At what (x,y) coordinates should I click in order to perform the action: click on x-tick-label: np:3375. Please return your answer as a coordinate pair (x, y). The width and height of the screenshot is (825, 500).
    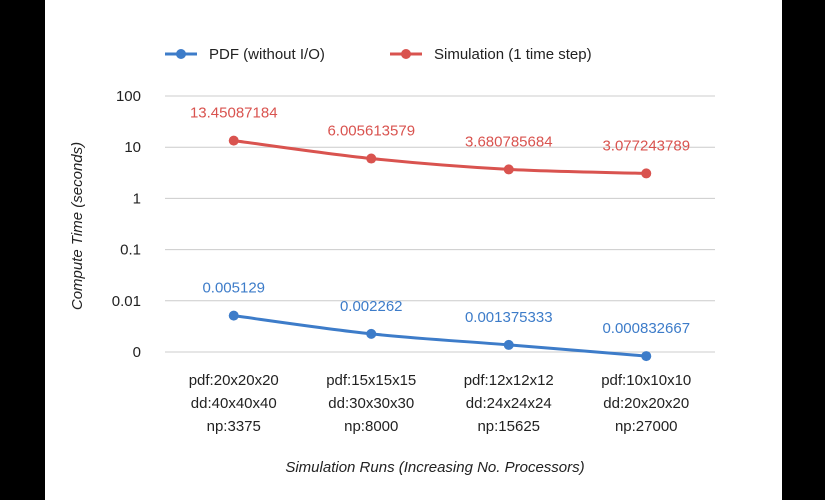
    Looking at the image, I should click on (234, 426).